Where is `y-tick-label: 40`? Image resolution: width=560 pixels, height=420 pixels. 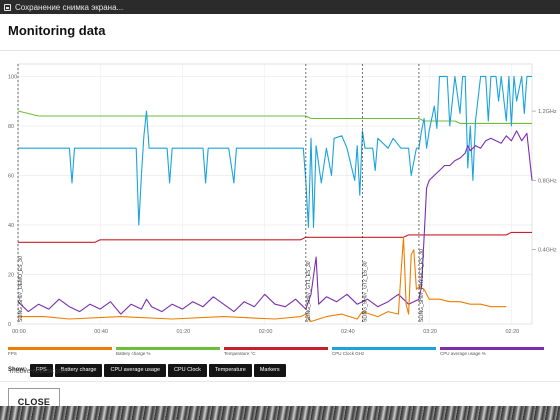
y-tick-label: 40 is located at coordinates (11, 226).